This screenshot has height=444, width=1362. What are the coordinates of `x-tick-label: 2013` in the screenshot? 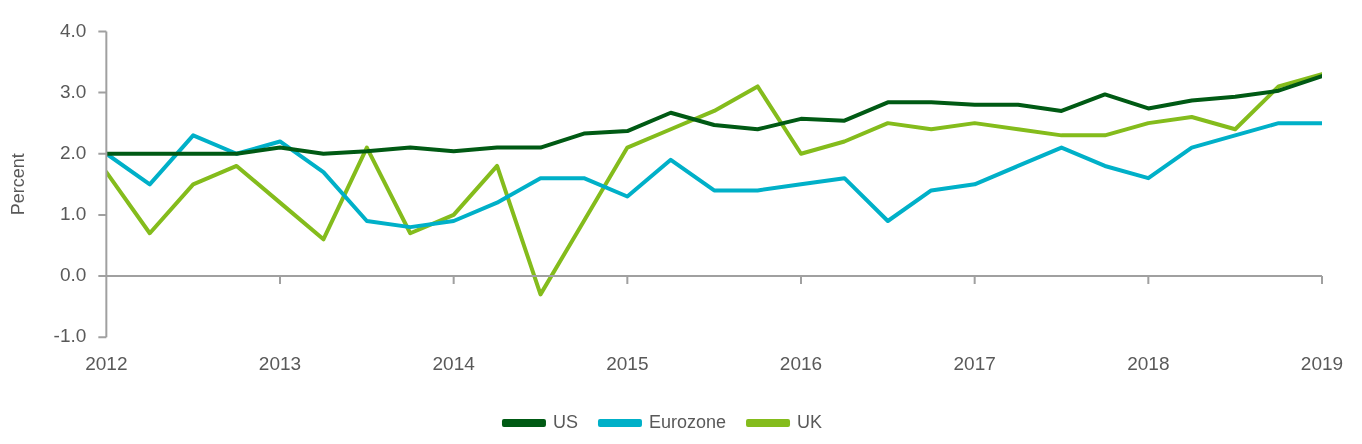 It's located at (280, 363).